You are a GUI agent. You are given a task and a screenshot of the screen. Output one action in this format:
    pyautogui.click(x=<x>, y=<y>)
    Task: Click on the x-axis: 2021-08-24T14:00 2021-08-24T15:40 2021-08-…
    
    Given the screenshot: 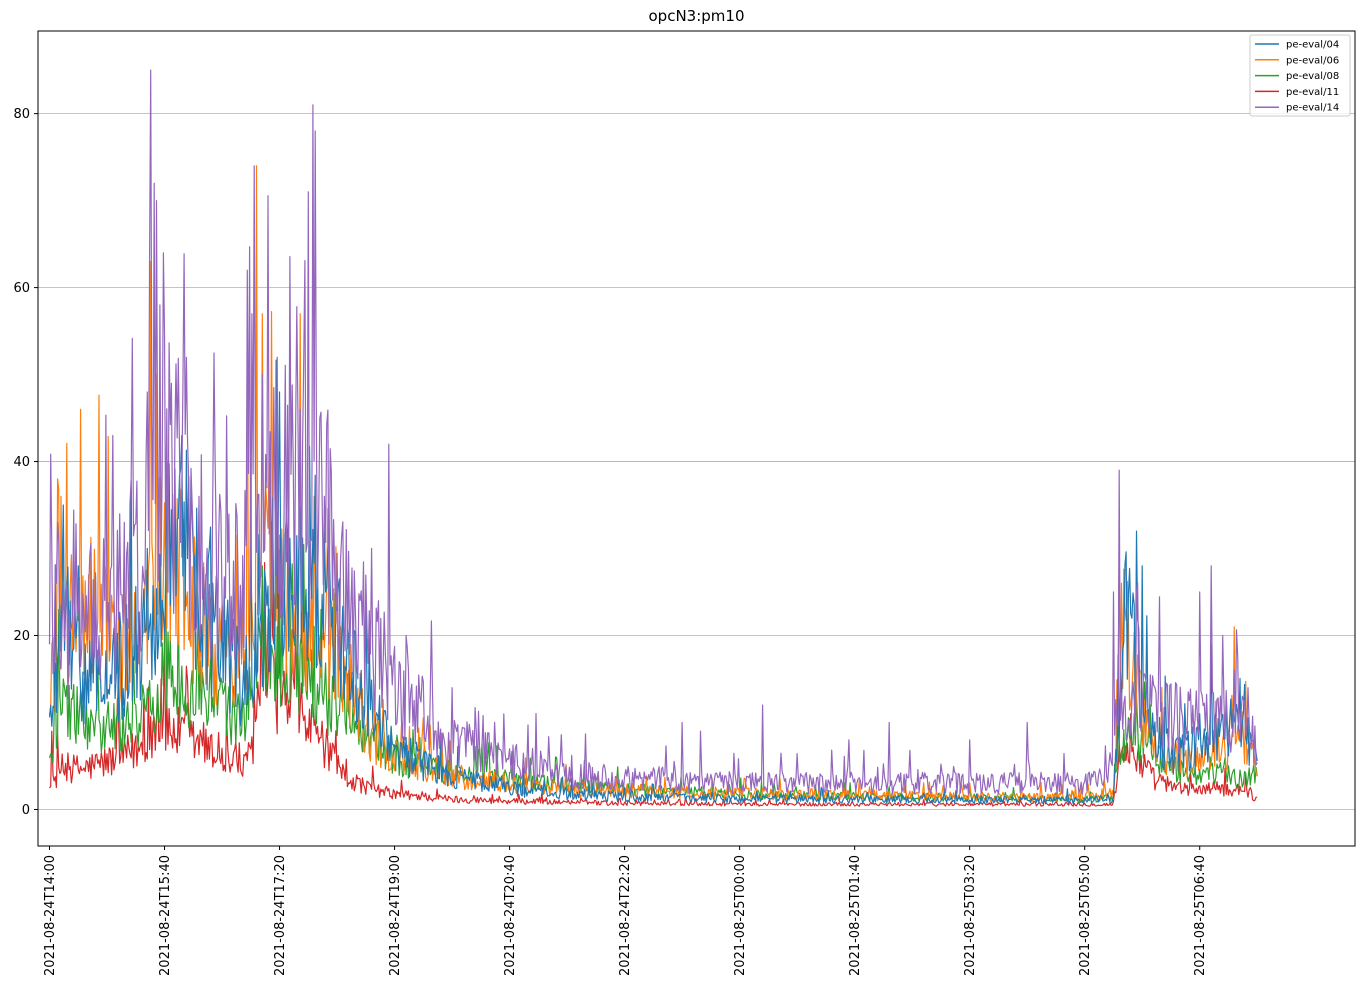 What is the action you would take?
    pyautogui.click(x=625, y=911)
    